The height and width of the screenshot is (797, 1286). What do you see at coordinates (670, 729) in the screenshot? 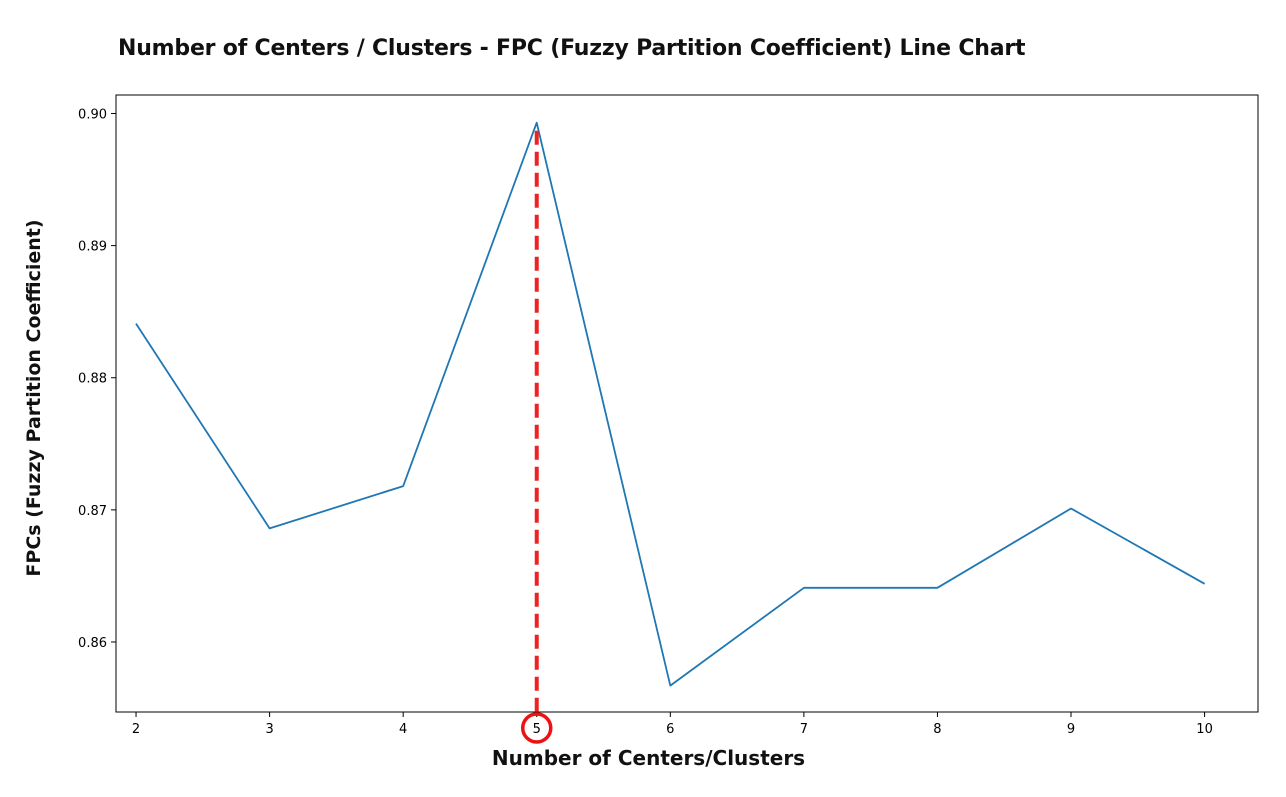
I see `x-tick-label: 6` at bounding box center [670, 729].